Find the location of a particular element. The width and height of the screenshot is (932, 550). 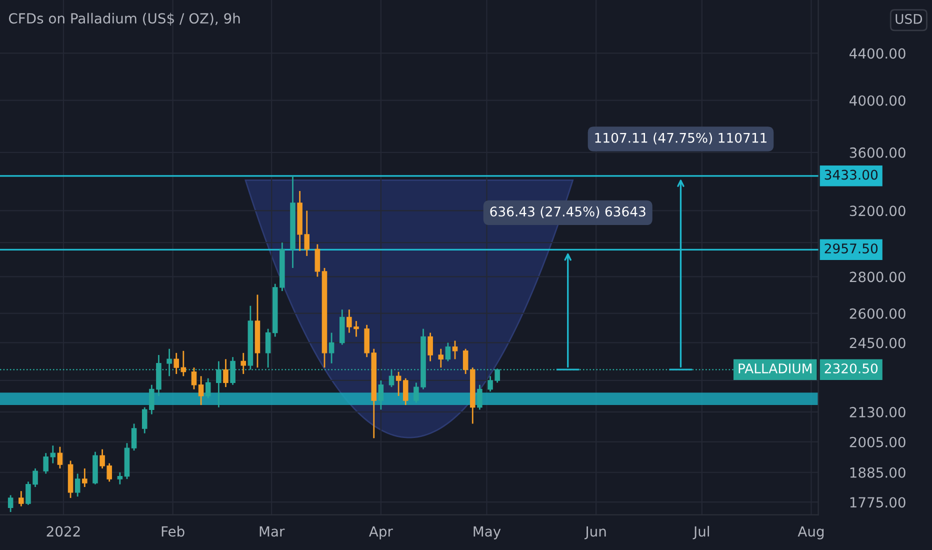

text: USD is located at coordinates (909, 19).